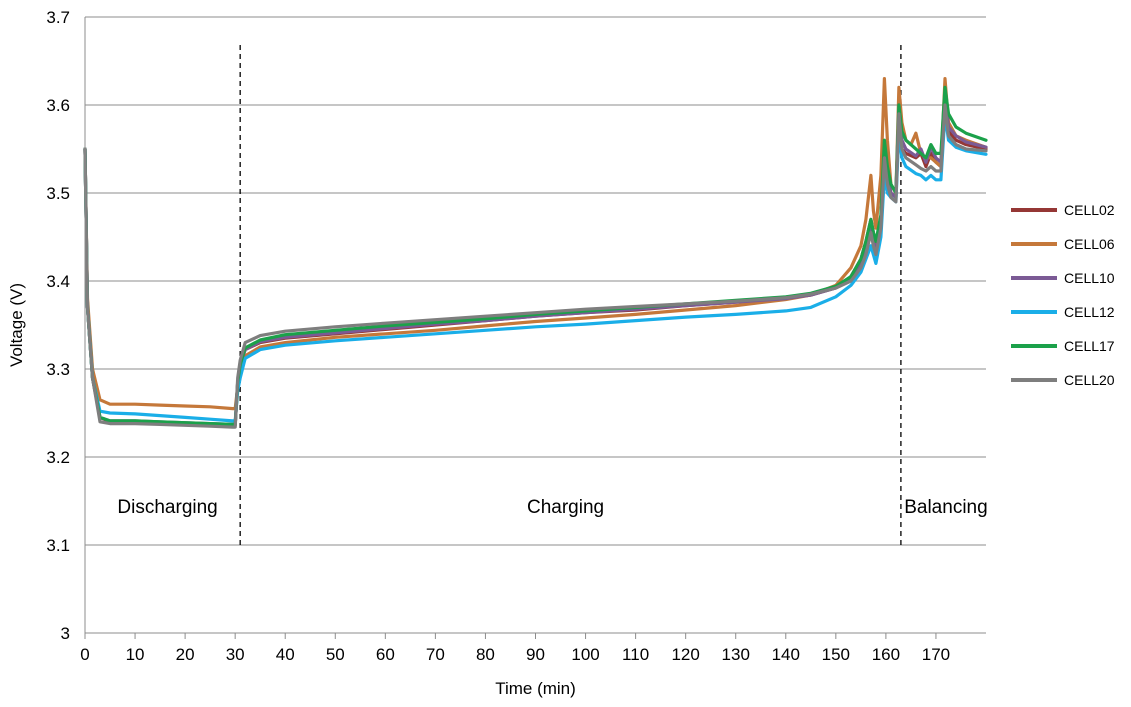 This screenshot has height=707, width=1131. What do you see at coordinates (167, 507) in the screenshot?
I see `phase-label: Discharging` at bounding box center [167, 507].